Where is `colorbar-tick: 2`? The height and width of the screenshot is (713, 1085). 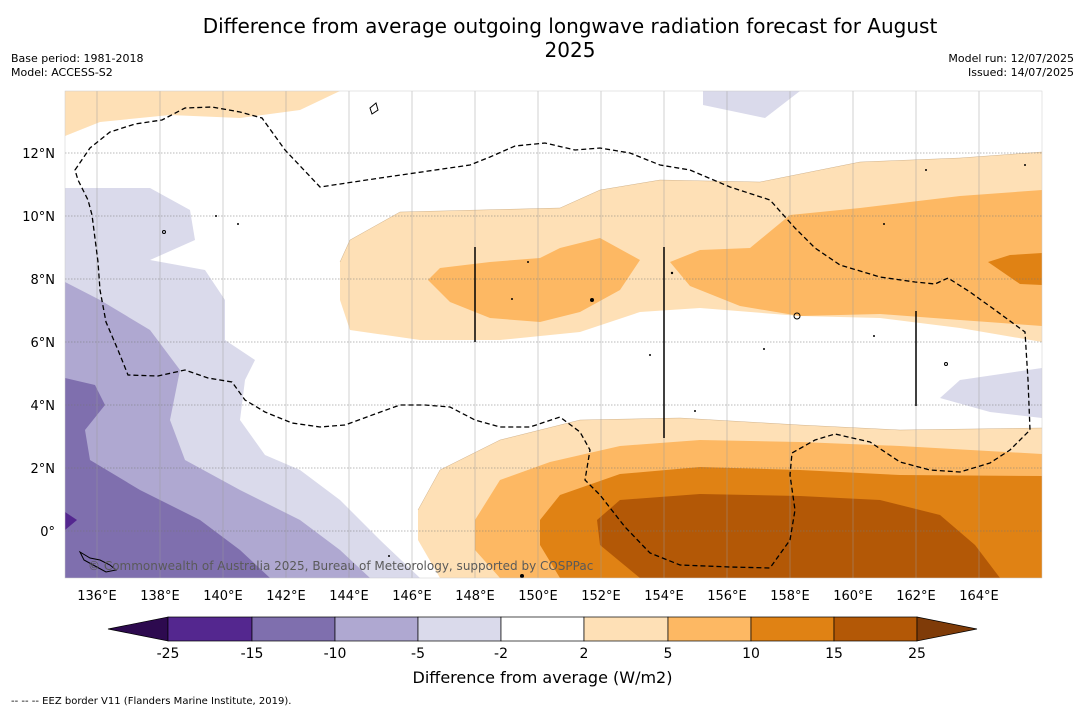
colorbar-tick: 2 is located at coordinates (584, 654).